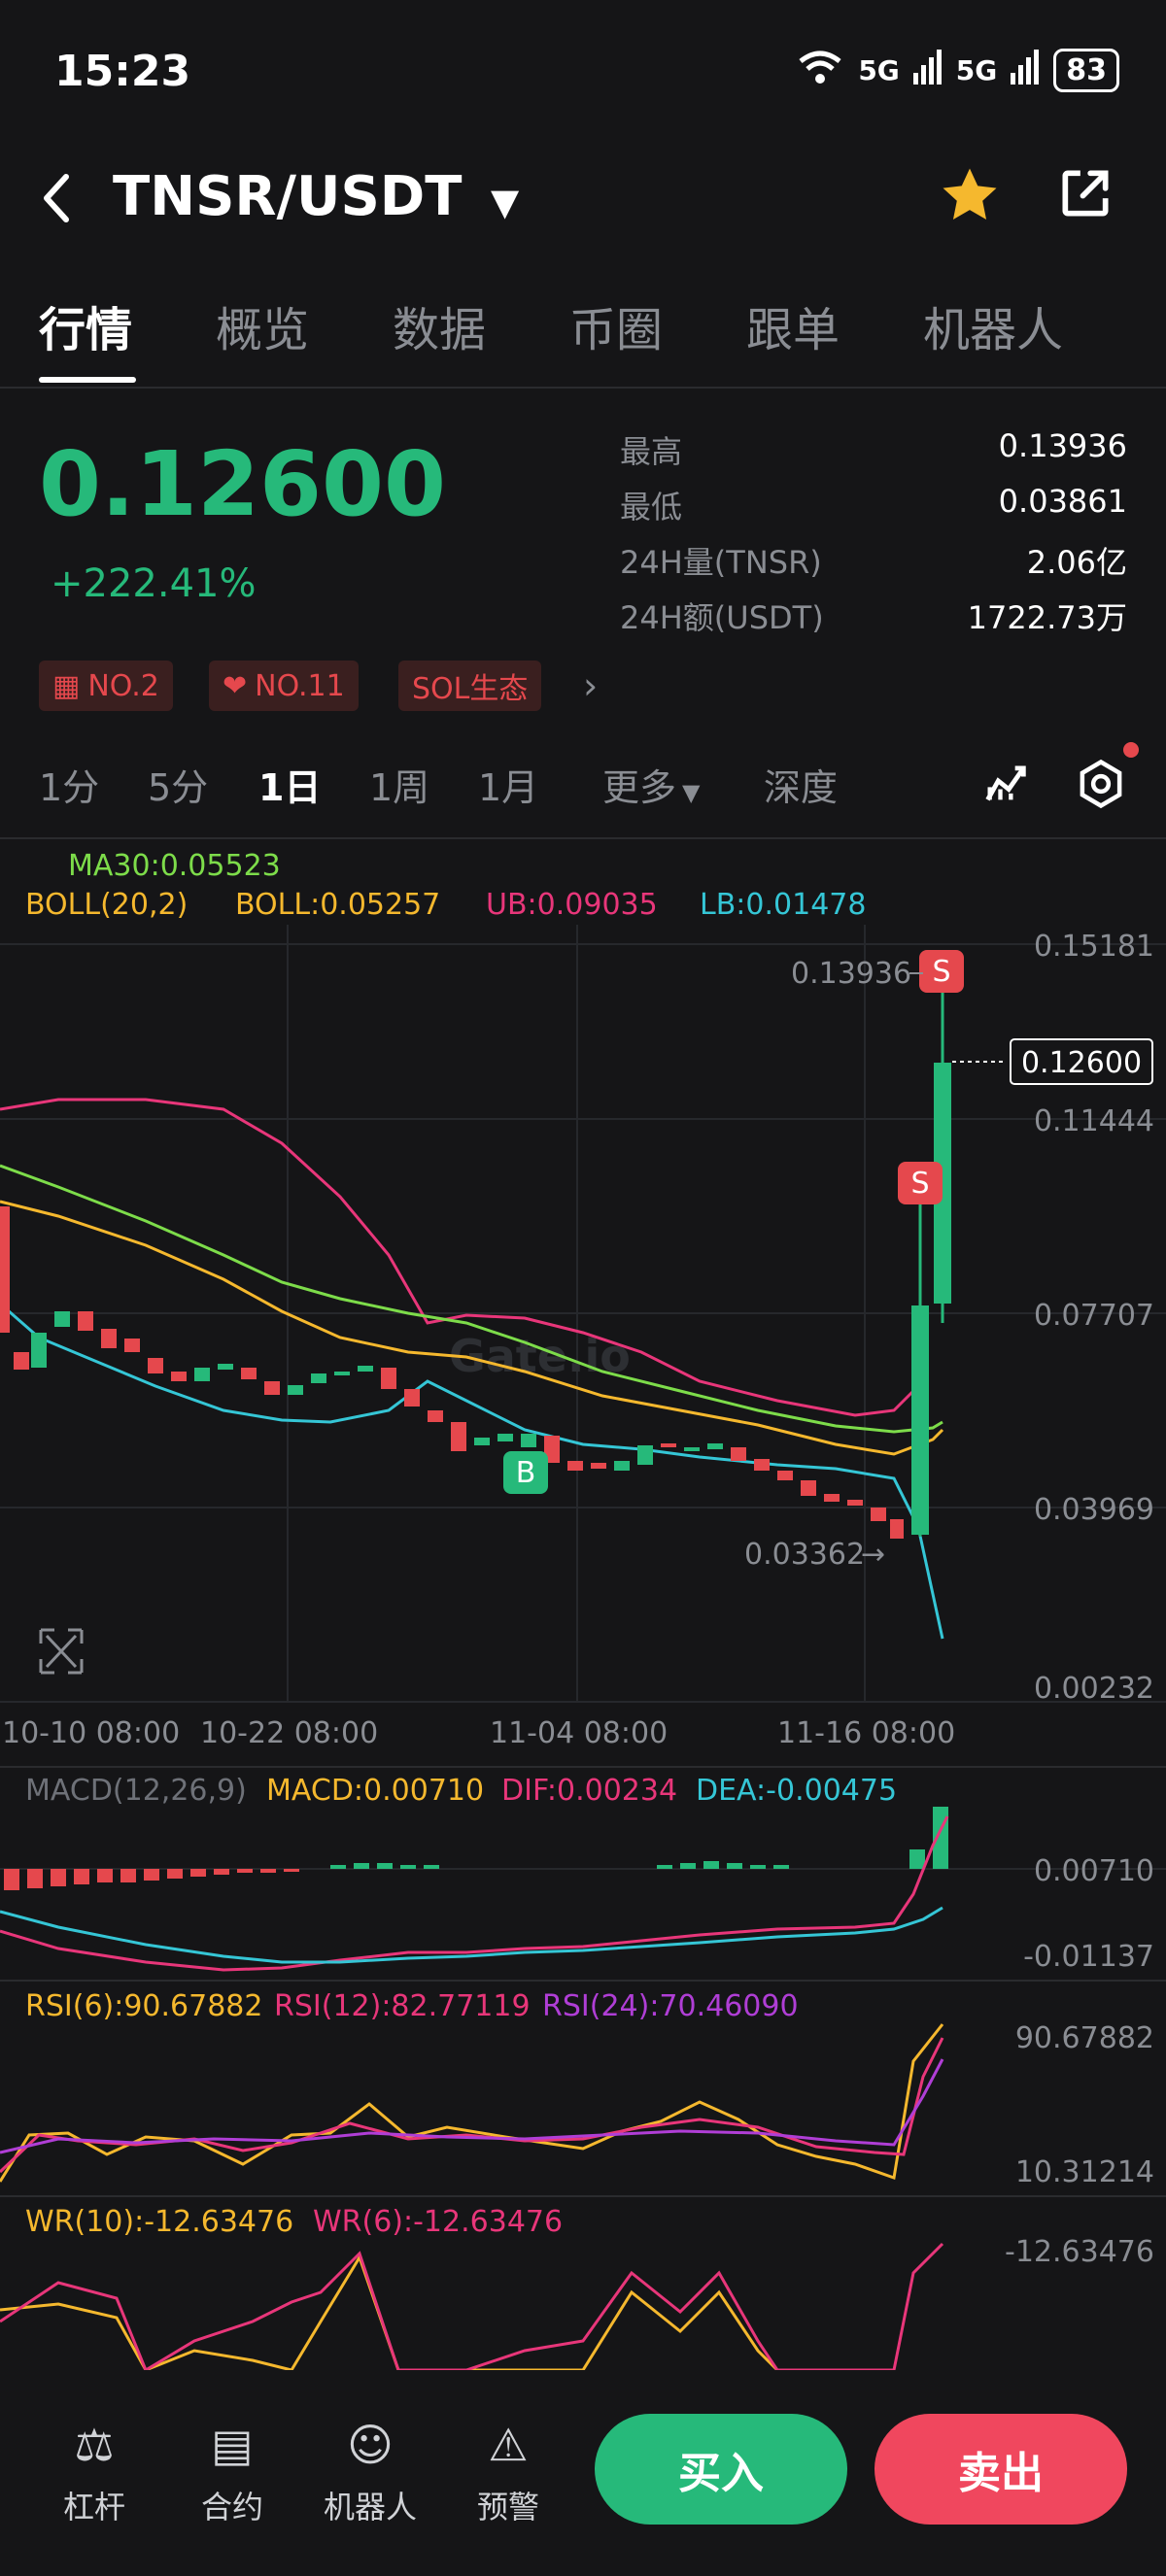 This screenshot has width=1166, height=2576. What do you see at coordinates (591, 685) in the screenshot?
I see `chevron-right-icon: ›` at bounding box center [591, 685].